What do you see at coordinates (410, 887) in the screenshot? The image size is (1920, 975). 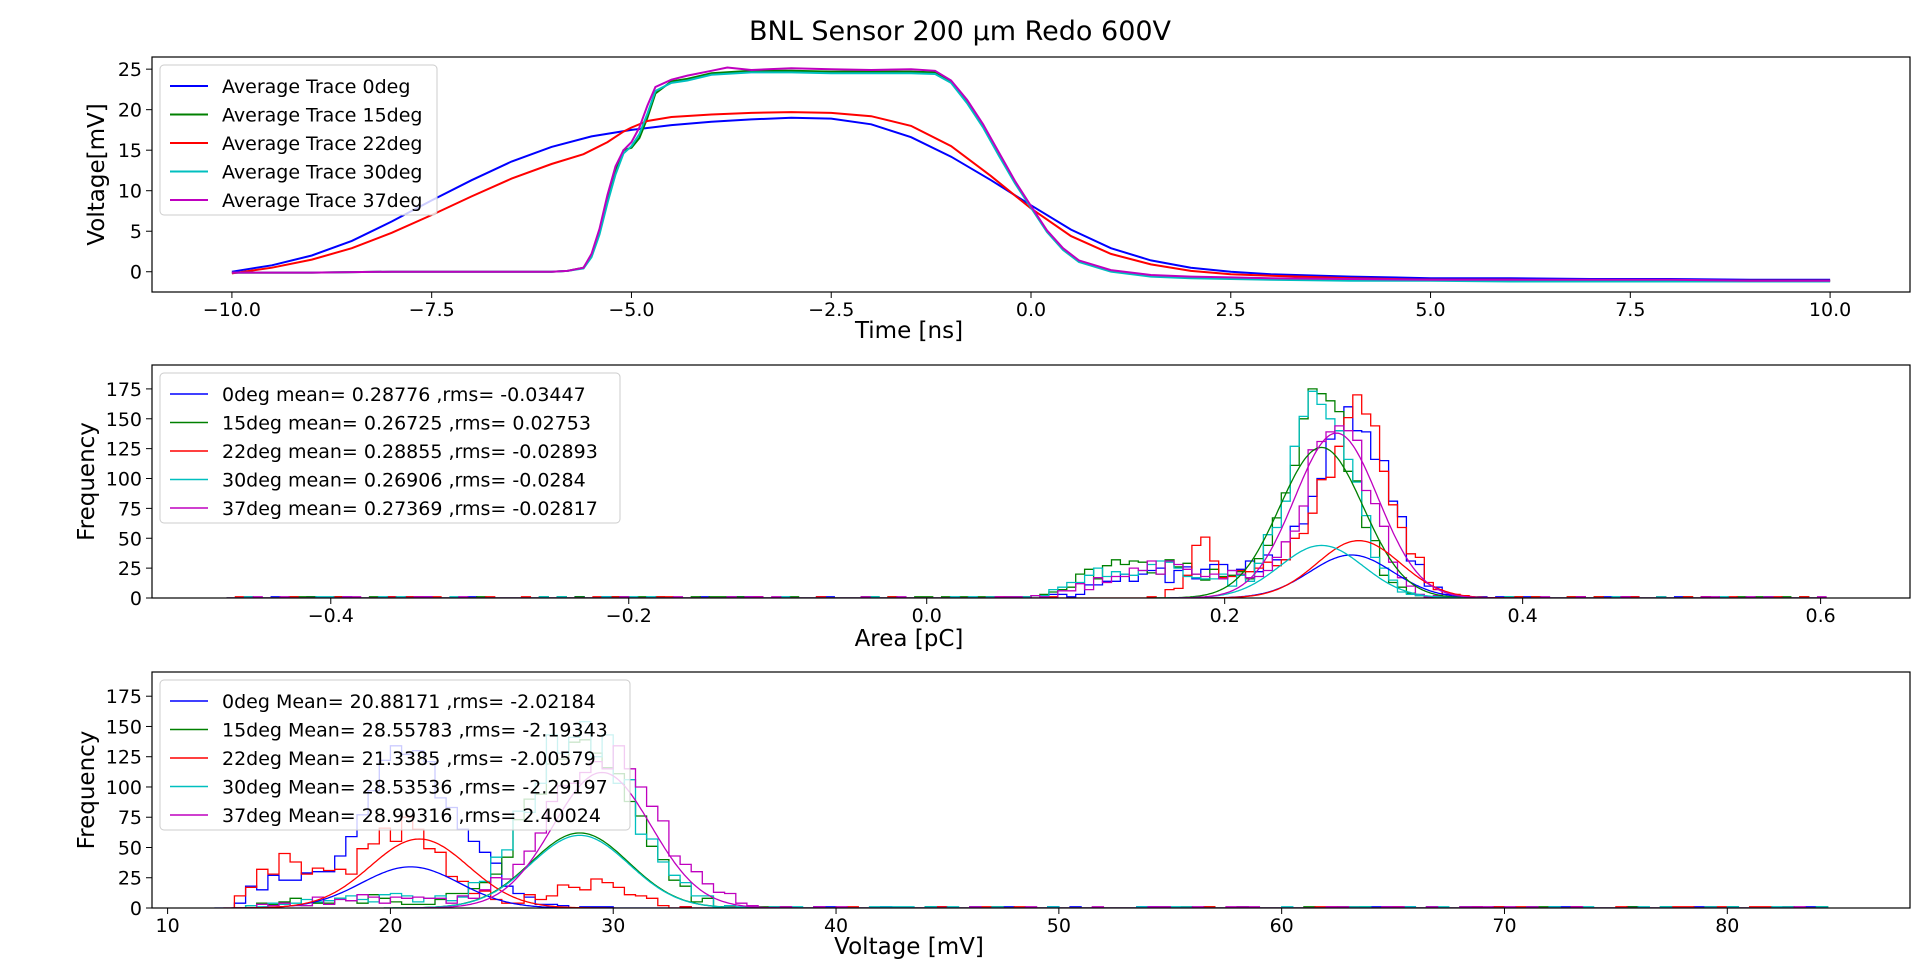 I see `gaussian-fit-0deg` at bounding box center [410, 887].